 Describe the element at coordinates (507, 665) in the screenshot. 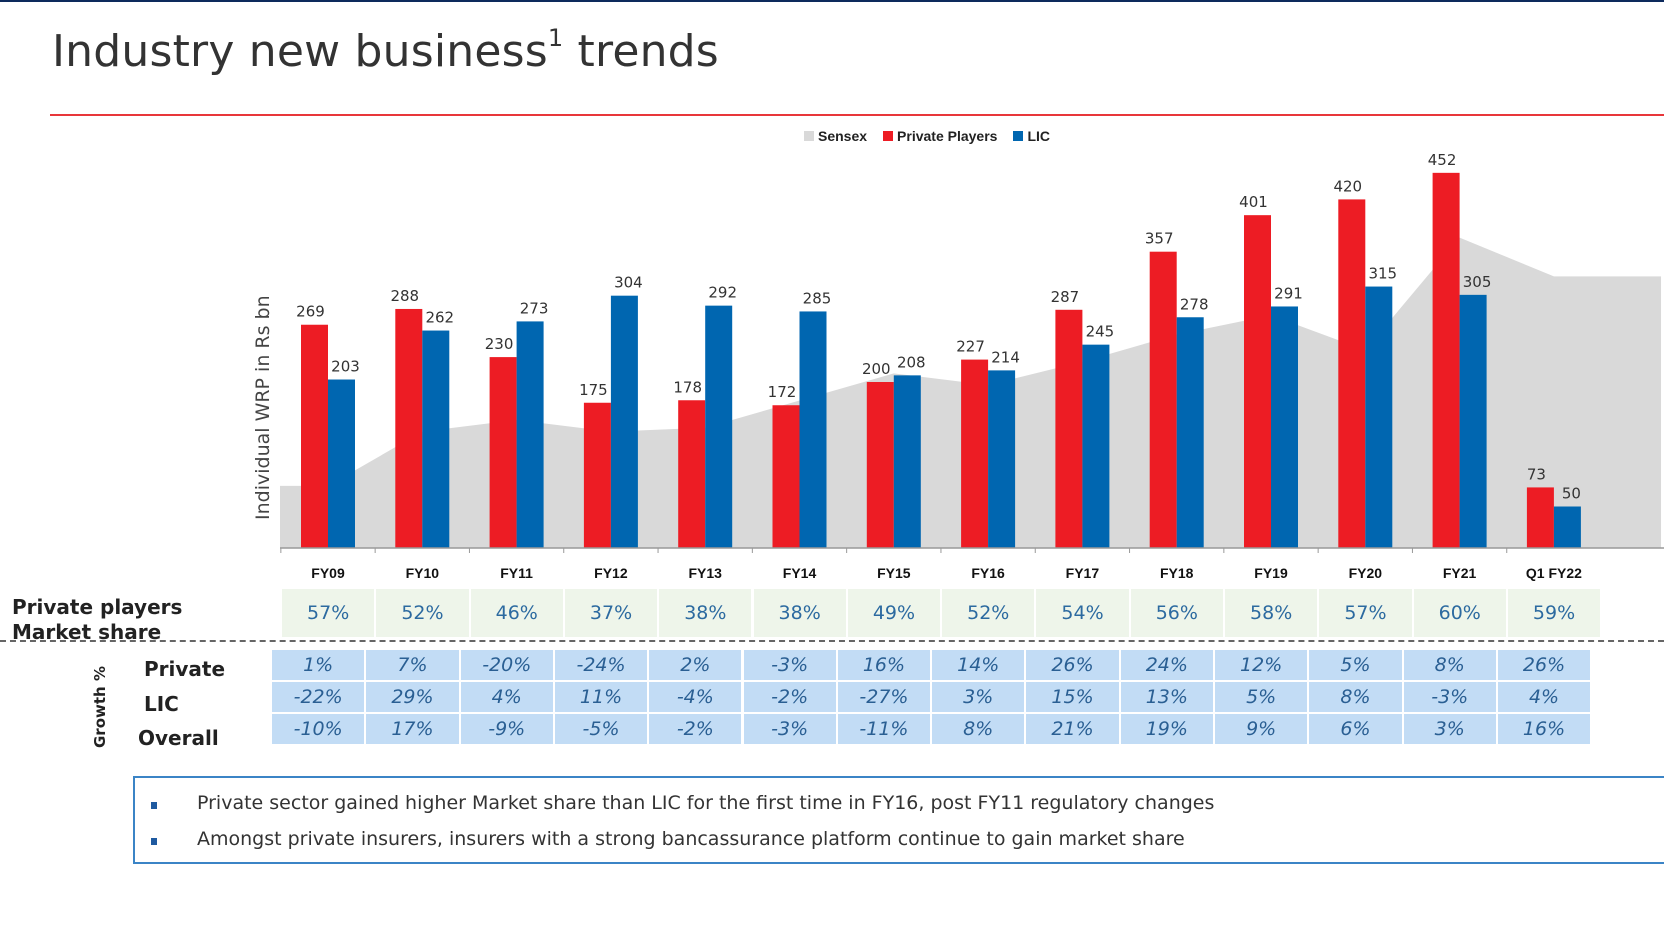

I see `growth-cell-private: -20%` at that location.